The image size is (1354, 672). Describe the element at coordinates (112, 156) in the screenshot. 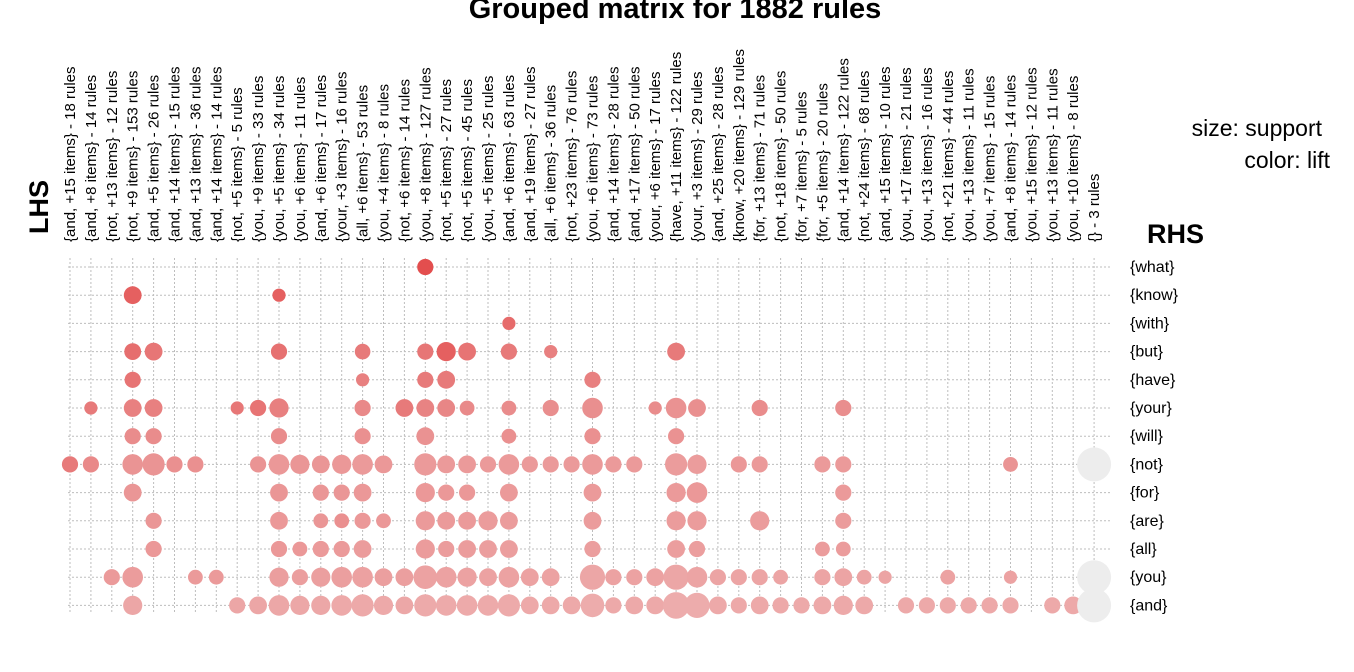

I see `lhs-group-label: {not, +13 items} - 12 rules` at that location.